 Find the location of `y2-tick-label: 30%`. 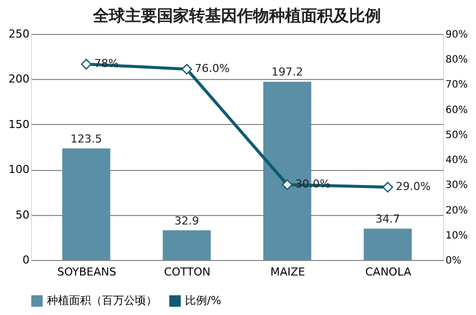

y2-tick-label: 30% is located at coordinates (457, 186).